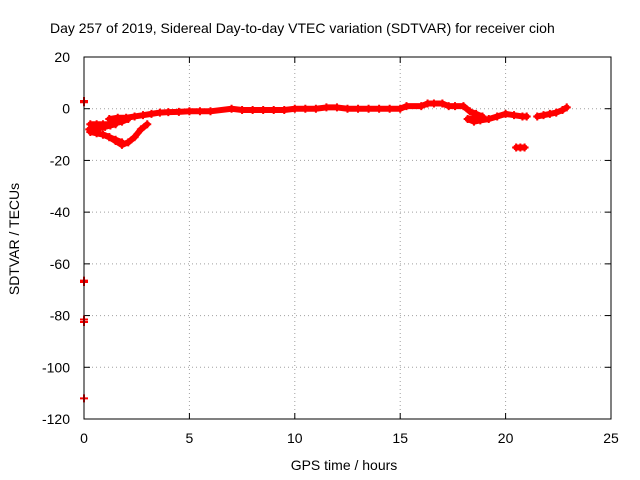 This screenshot has height=480, width=640. Describe the element at coordinates (56, 367) in the screenshot. I see `y-tick-label: -100` at that location.